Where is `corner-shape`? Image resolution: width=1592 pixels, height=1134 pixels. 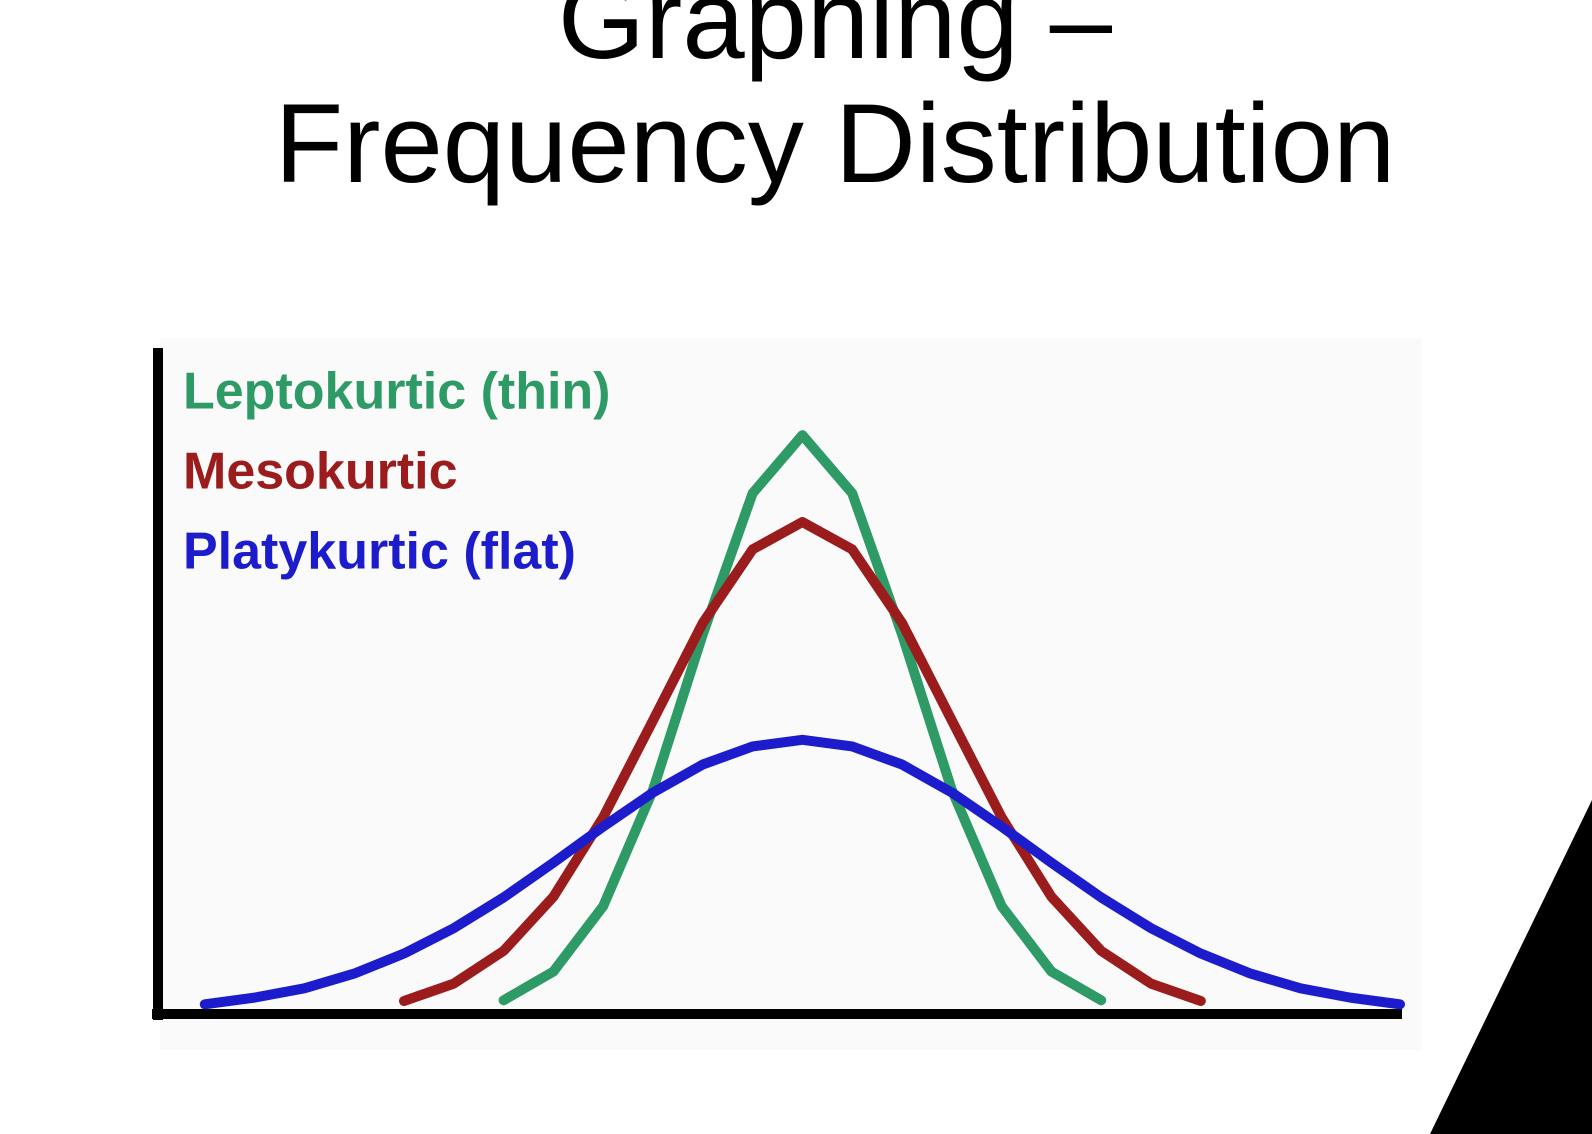
corner-shape is located at coordinates (1511, 967).